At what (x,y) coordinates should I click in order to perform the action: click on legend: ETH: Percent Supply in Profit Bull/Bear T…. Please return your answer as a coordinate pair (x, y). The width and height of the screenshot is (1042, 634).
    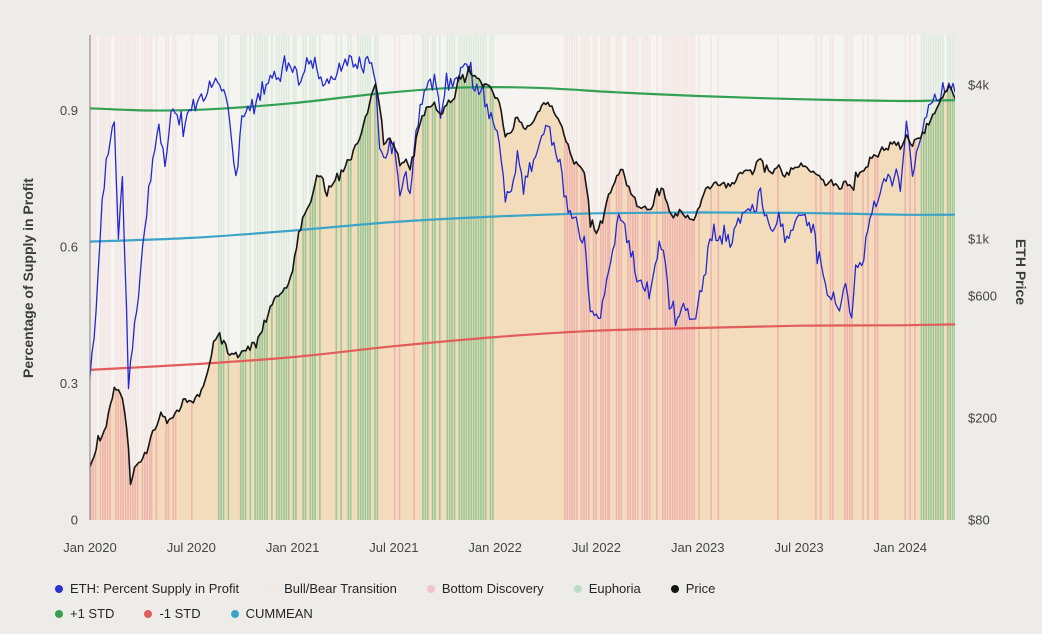
    Looking at the image, I should click on (385, 601).